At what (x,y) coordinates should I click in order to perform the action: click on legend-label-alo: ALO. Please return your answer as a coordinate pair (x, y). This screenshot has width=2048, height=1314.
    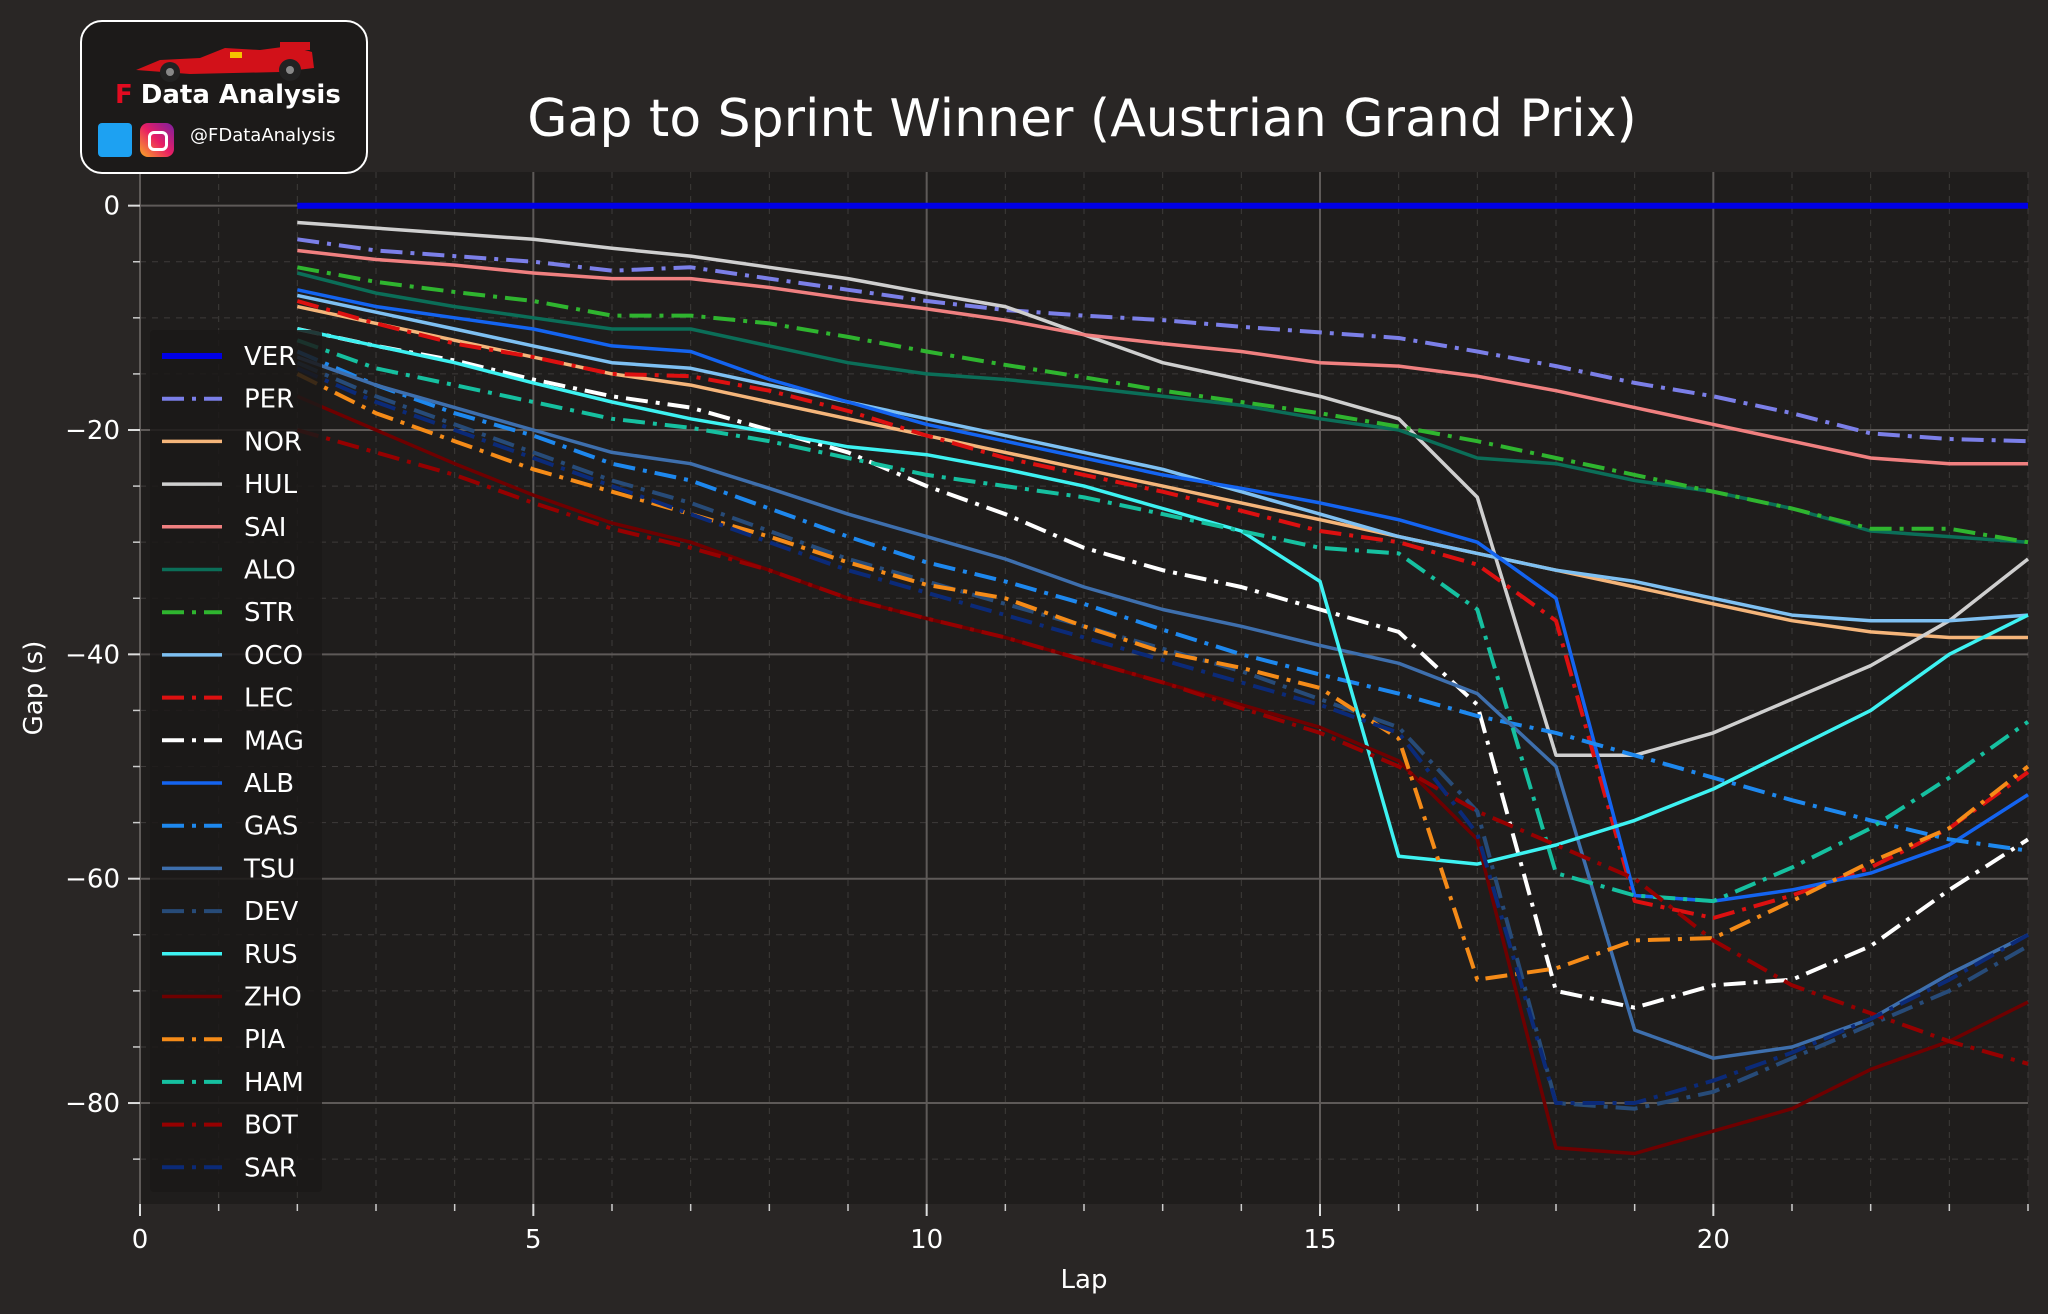
    Looking at the image, I should click on (270, 571).